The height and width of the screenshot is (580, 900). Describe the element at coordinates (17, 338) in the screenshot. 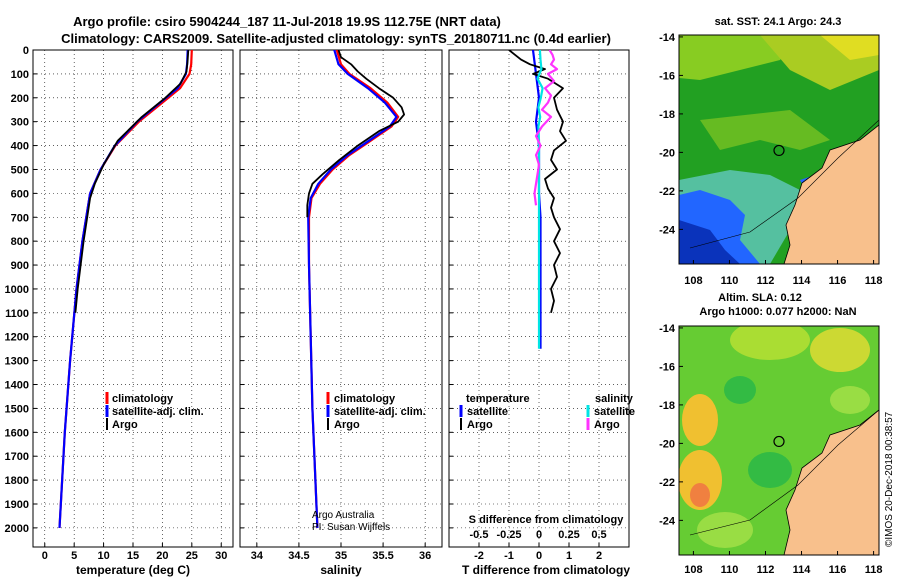

I see `depth-tick-label: 1200` at that location.